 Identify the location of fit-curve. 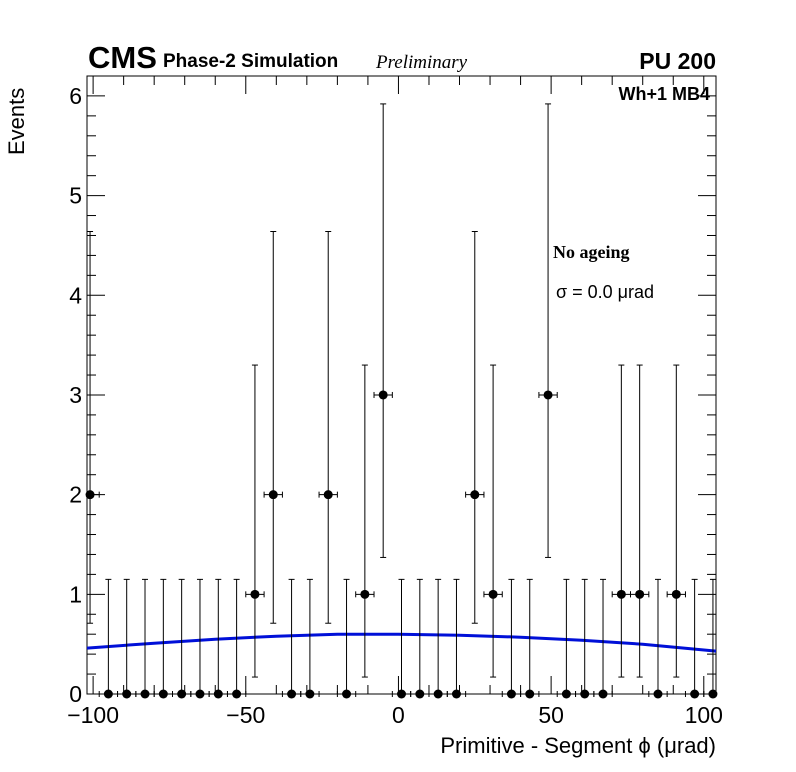
(401, 642).